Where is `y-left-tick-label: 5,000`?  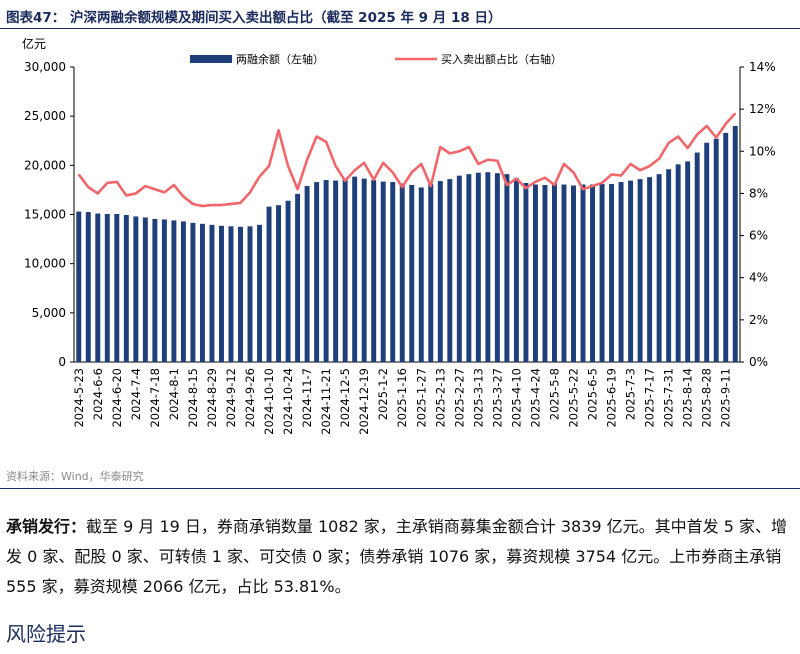 y-left-tick-label: 5,000 is located at coordinates (49, 313).